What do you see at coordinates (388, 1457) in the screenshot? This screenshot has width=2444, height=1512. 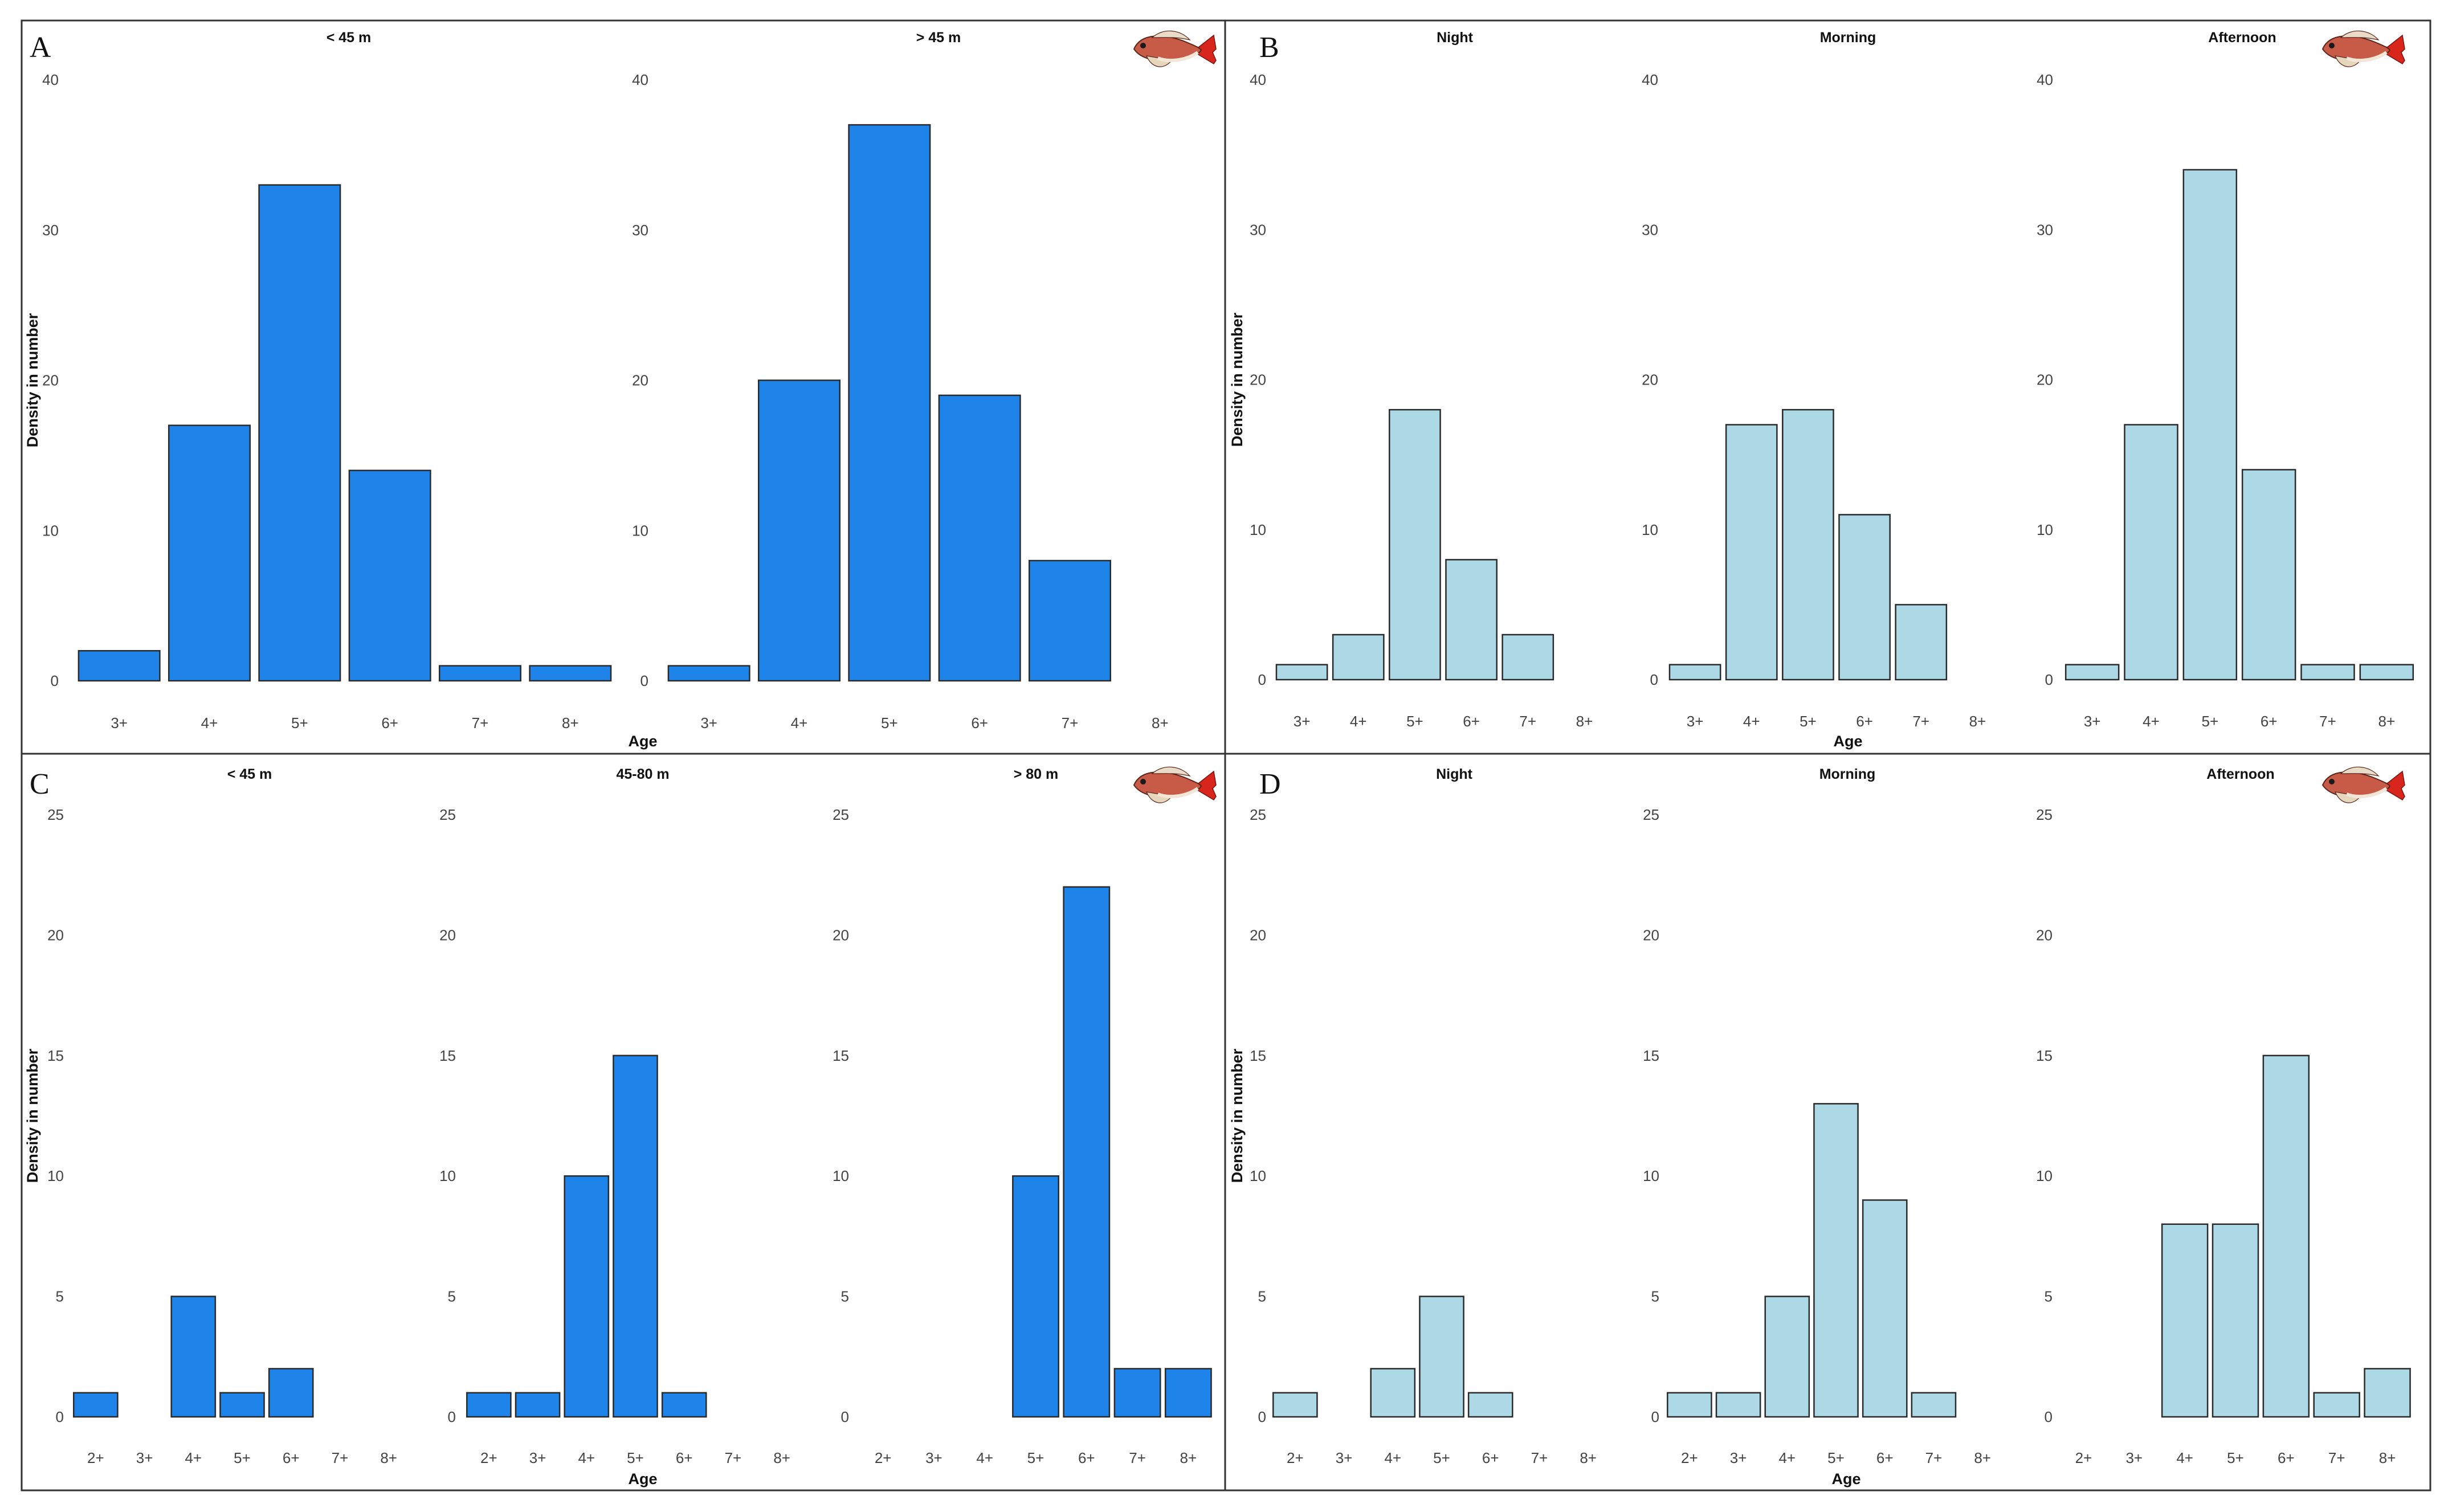 I see `x-tick-C-0-8+: 8+` at bounding box center [388, 1457].